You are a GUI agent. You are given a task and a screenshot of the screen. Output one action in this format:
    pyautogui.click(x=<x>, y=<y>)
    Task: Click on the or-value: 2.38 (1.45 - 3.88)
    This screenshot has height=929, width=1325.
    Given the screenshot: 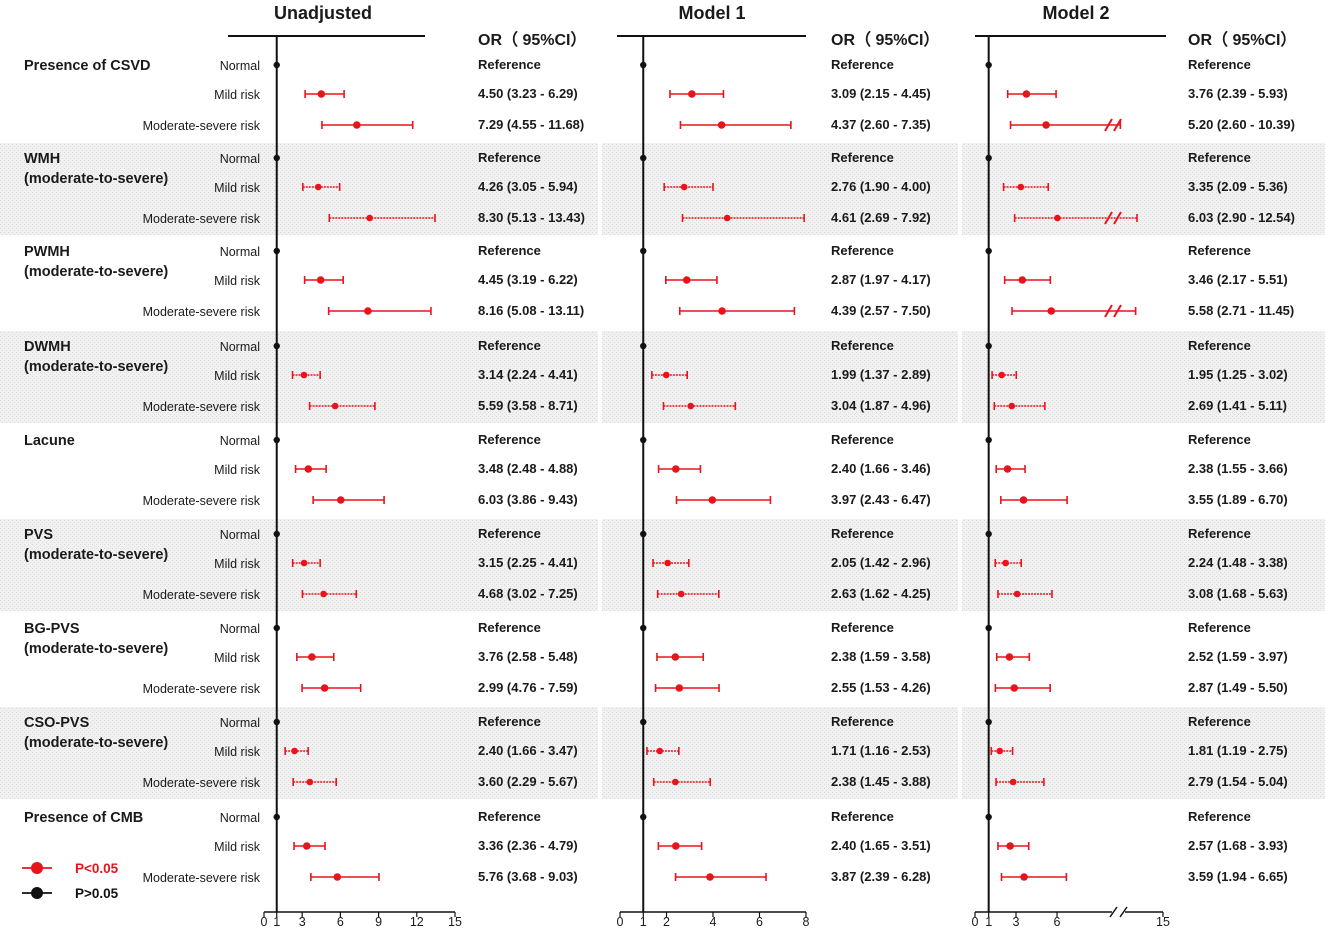 What is the action you would take?
    pyautogui.click(x=881, y=781)
    